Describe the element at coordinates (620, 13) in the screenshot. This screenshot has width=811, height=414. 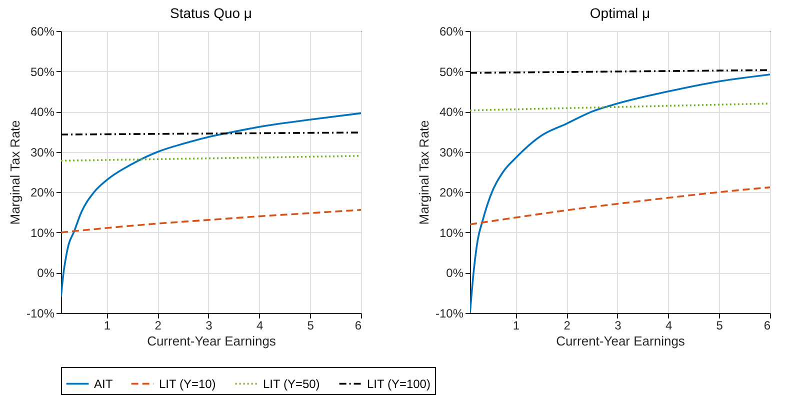
I see `chart-title: Optimal μ` at that location.